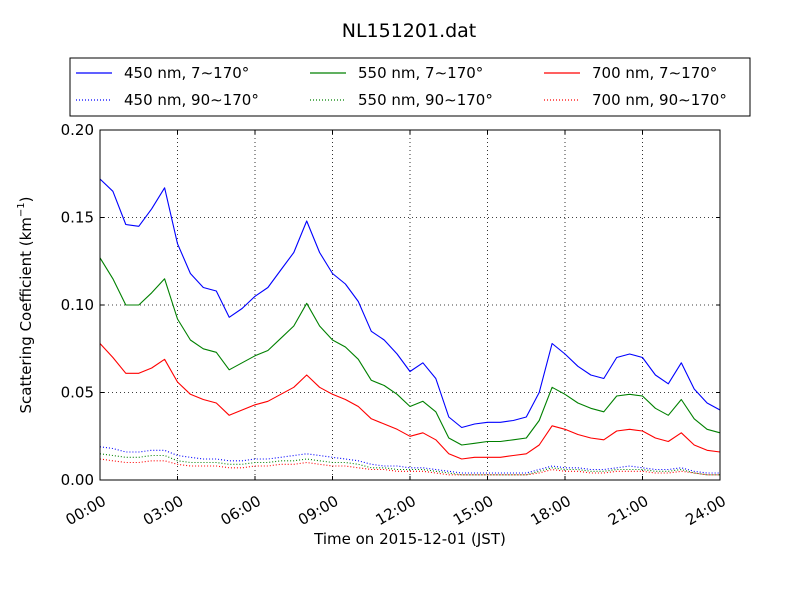 Image resolution: width=800 pixels, height=600 pixels. I want to click on y-tick-label: 0.15, so click(77, 218).